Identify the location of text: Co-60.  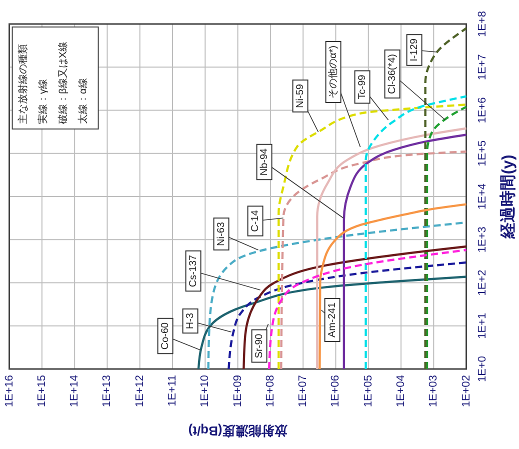
(165, 336).